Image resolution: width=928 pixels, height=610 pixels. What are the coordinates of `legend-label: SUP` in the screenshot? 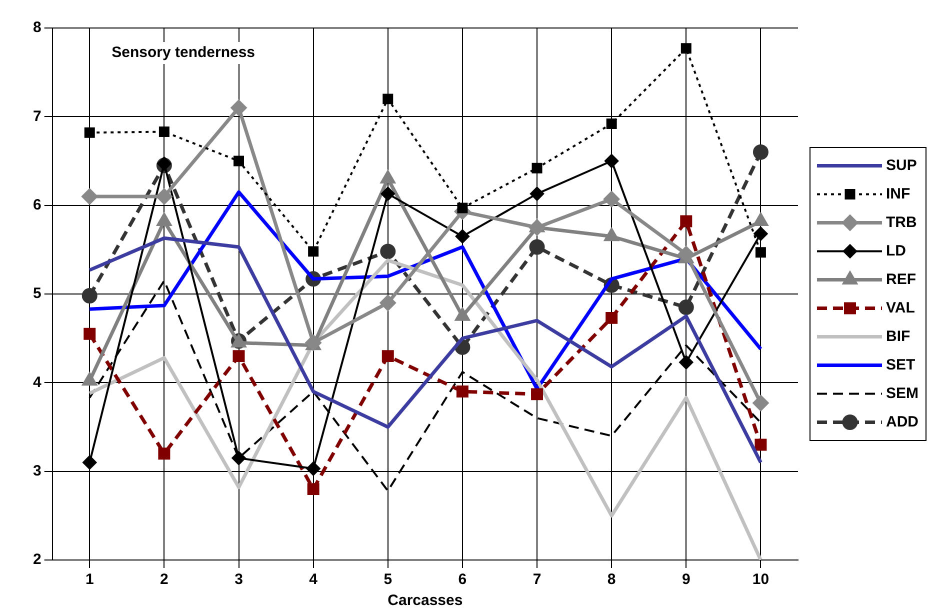 It's located at (901, 165).